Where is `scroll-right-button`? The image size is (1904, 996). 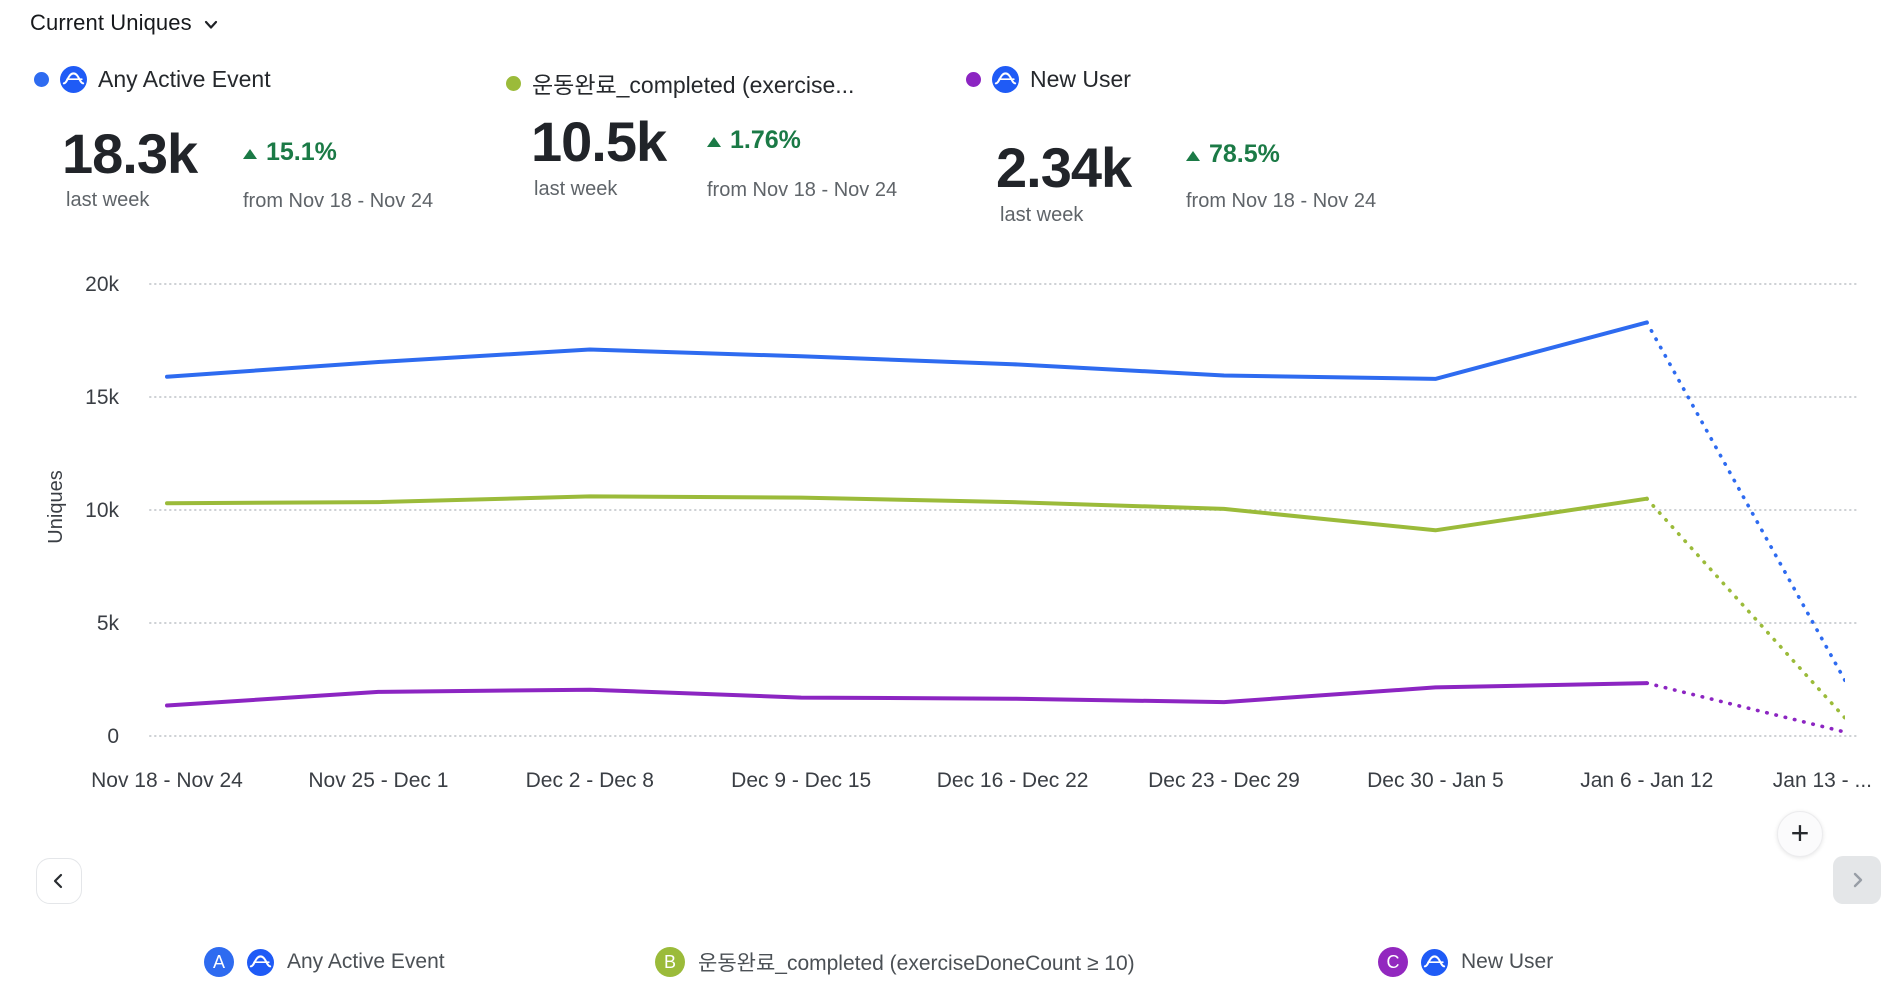 scroll-right-button is located at coordinates (1857, 880).